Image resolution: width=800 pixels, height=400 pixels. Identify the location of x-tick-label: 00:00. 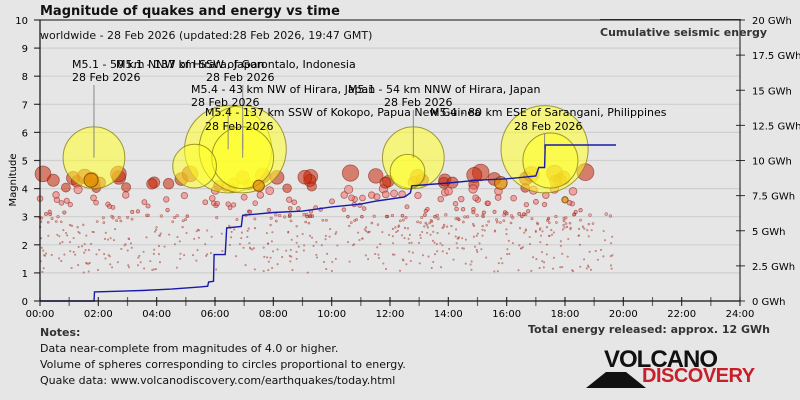
(40, 314).